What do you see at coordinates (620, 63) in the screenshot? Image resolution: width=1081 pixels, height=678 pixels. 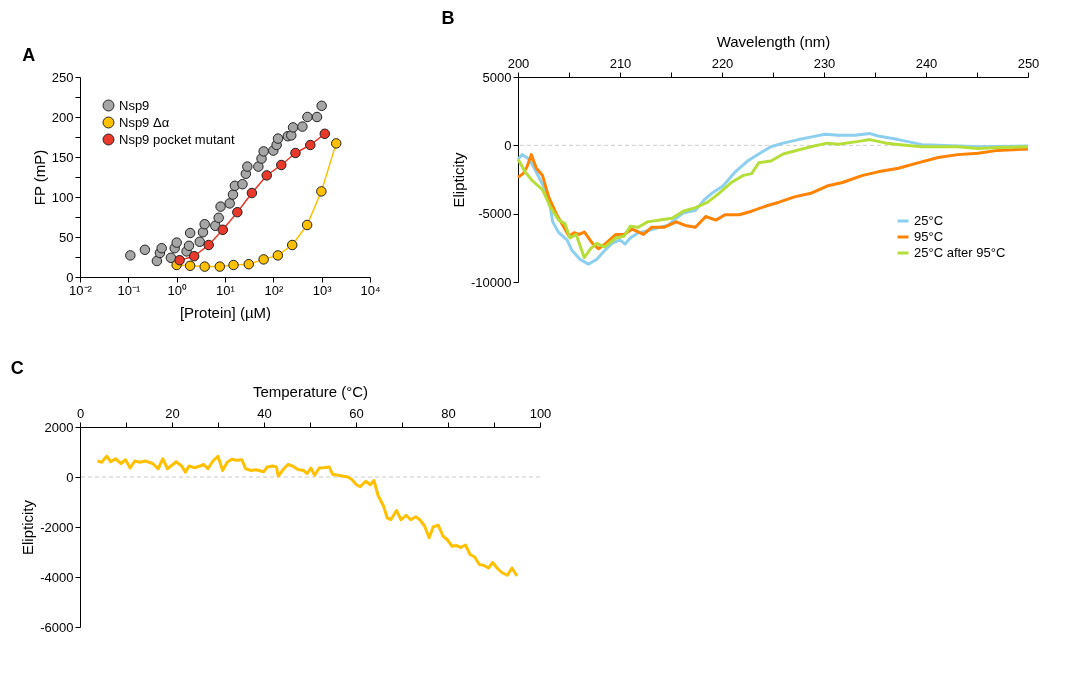 I see `x-tick-label: 210` at bounding box center [620, 63].